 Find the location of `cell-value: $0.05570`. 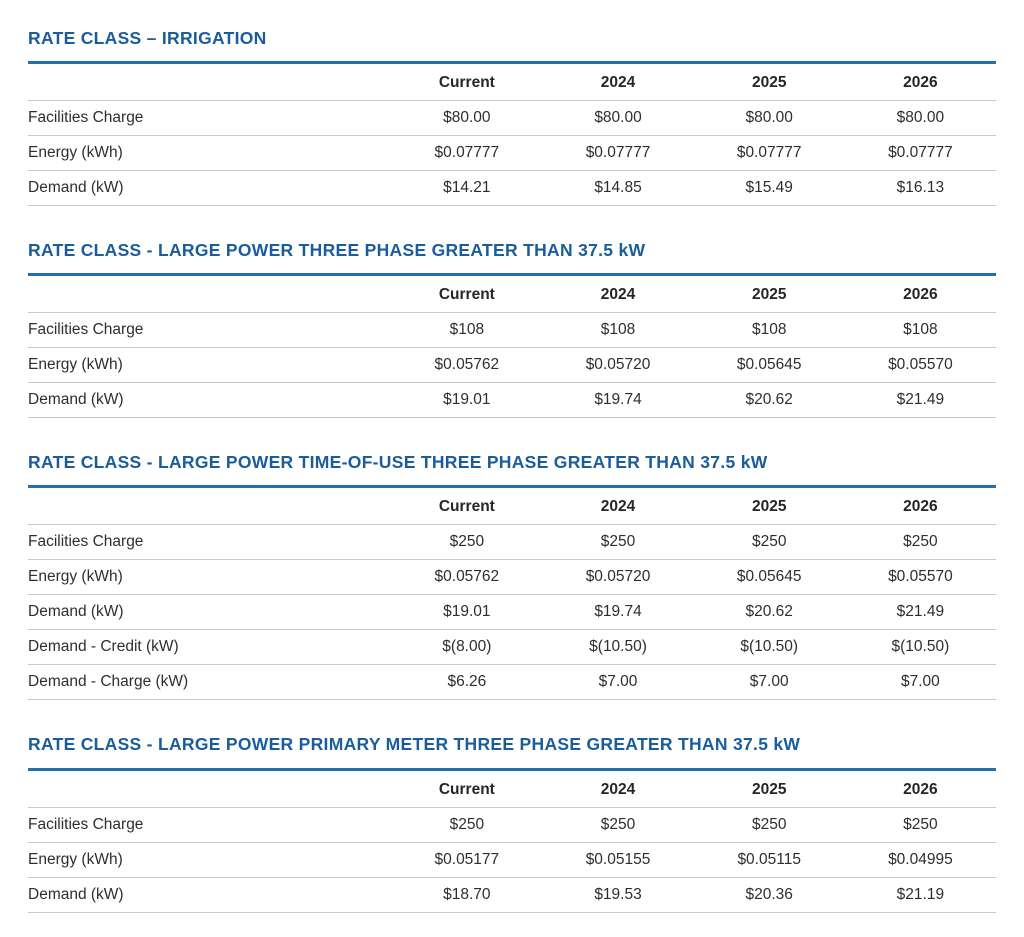

cell-value: $0.05570 is located at coordinates (920, 577).